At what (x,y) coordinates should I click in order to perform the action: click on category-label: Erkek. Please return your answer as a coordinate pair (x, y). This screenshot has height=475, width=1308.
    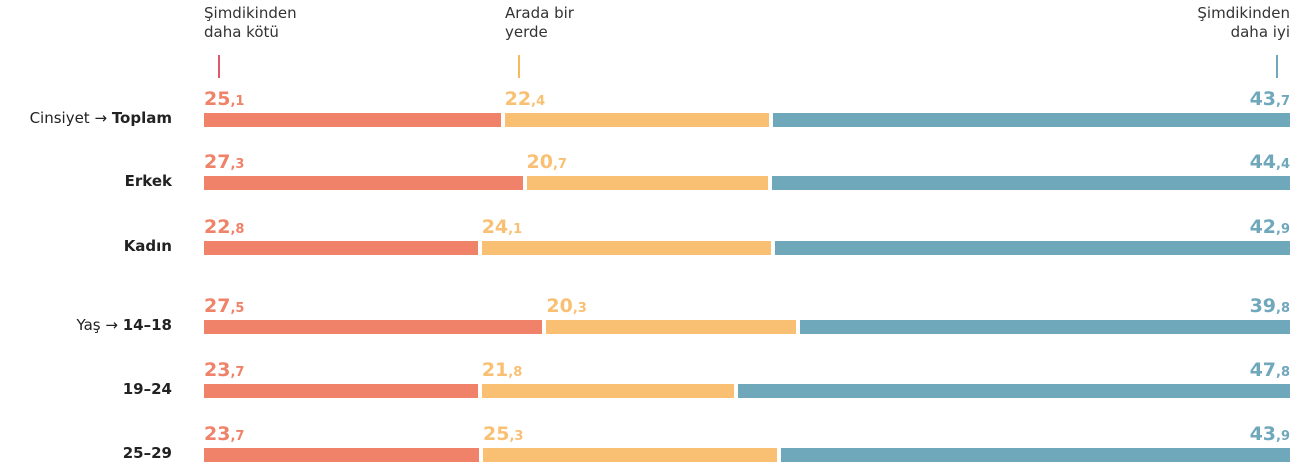
    Looking at the image, I should click on (86, 181).